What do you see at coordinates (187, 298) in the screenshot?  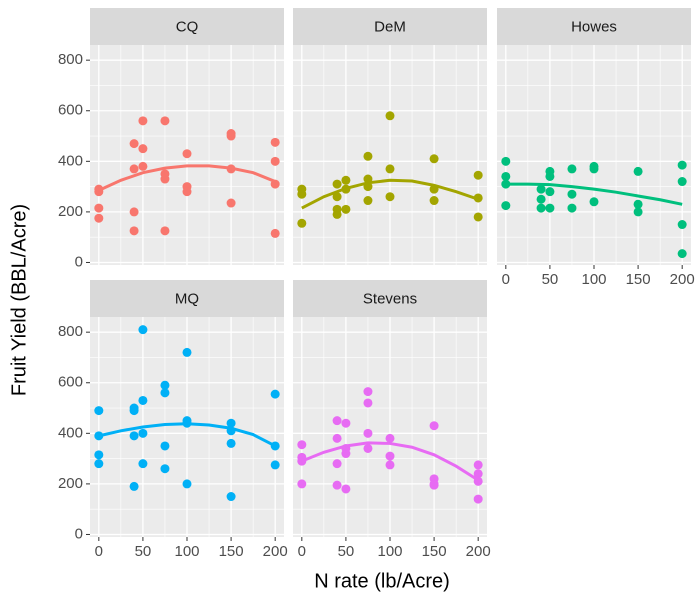 I see `strip-text: MQ` at bounding box center [187, 298].